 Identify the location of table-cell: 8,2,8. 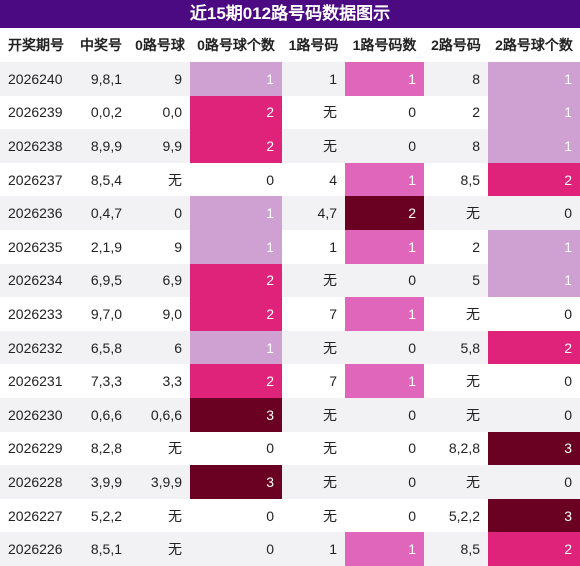
(456, 448).